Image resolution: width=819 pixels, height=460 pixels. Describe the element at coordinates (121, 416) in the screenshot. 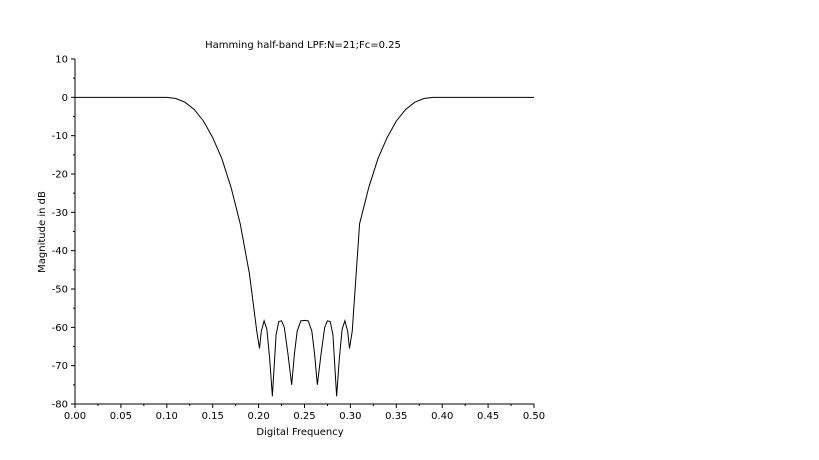

I see `x-tick-label: 0.05` at that location.